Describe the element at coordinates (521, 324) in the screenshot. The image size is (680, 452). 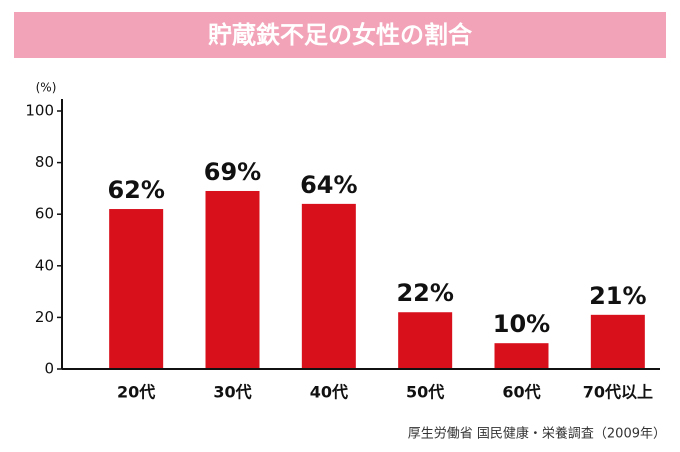
I see `value-label: 10%` at that location.